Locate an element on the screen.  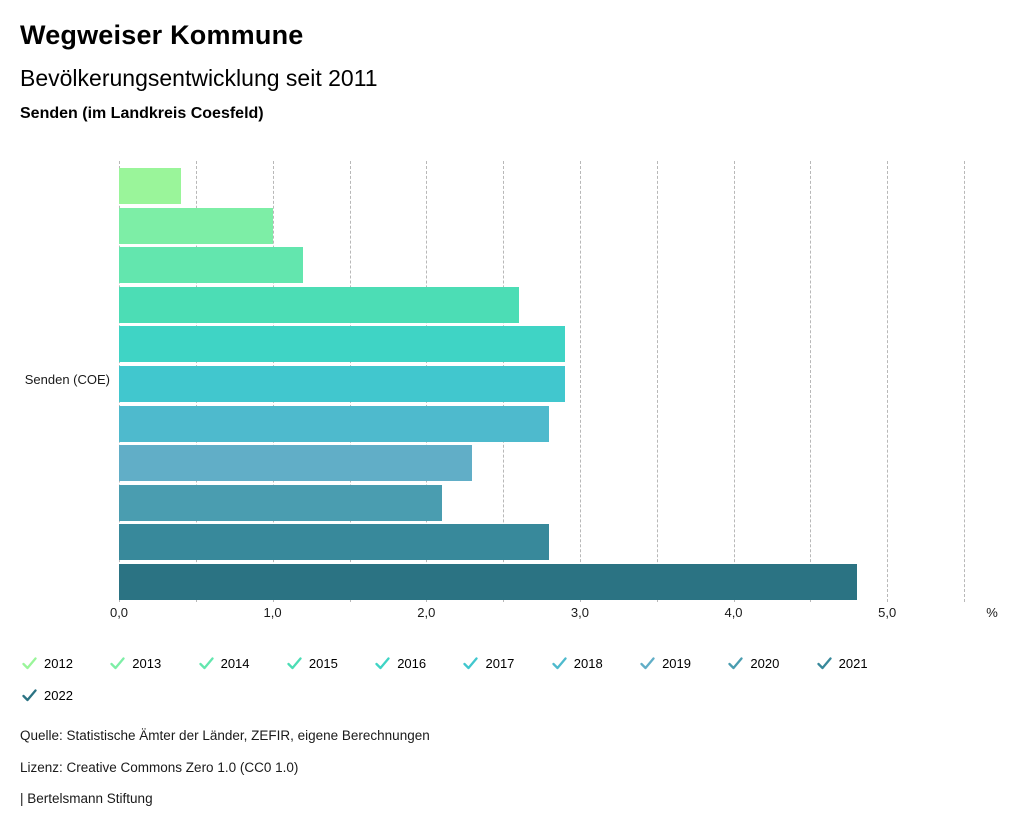
bar-2017 is located at coordinates (342, 384).